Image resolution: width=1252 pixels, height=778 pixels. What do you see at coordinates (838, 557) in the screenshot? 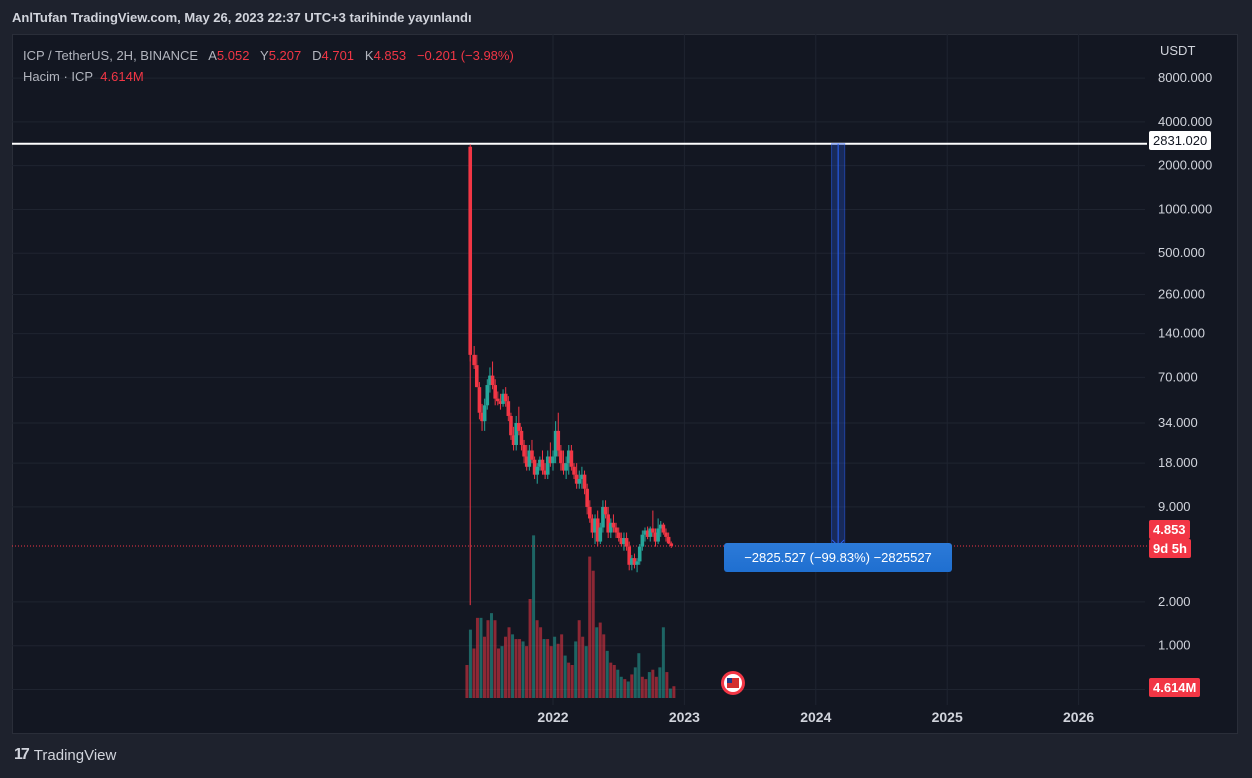
I see `measure-label: −2825.527 (−99.83%) −2825527` at bounding box center [838, 557].